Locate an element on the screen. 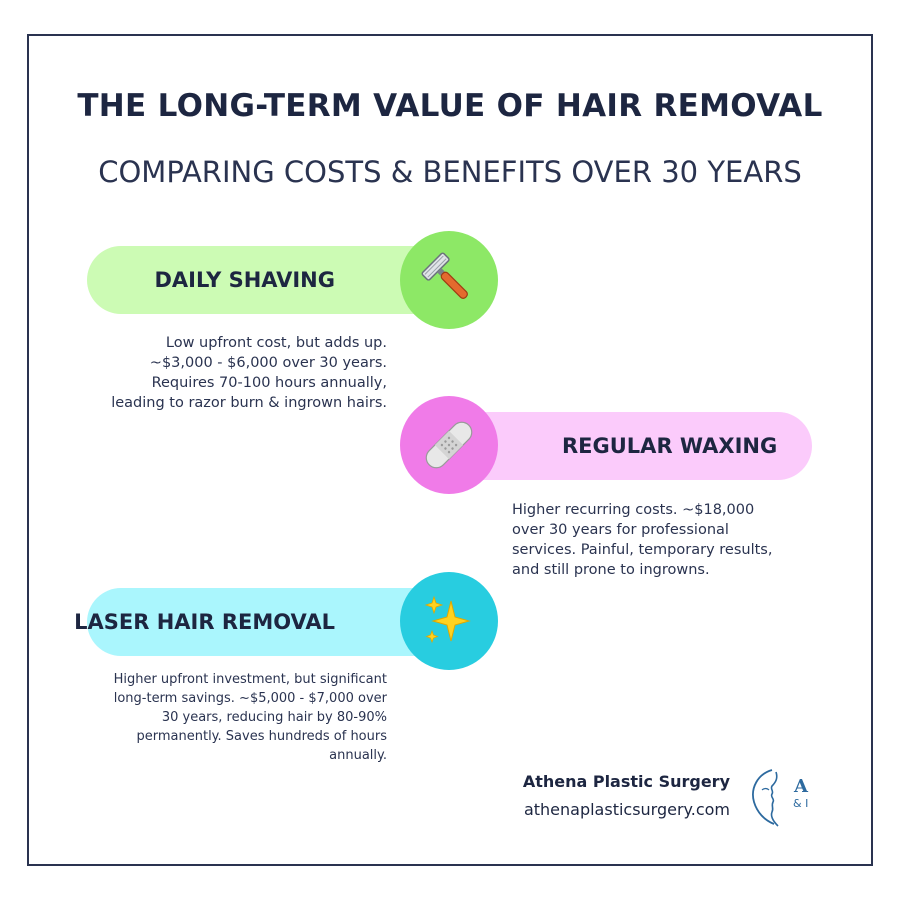 This screenshot has width=900, height=900. shaving-description-line: Low upfront cost, but adds up. is located at coordinates (276, 343).